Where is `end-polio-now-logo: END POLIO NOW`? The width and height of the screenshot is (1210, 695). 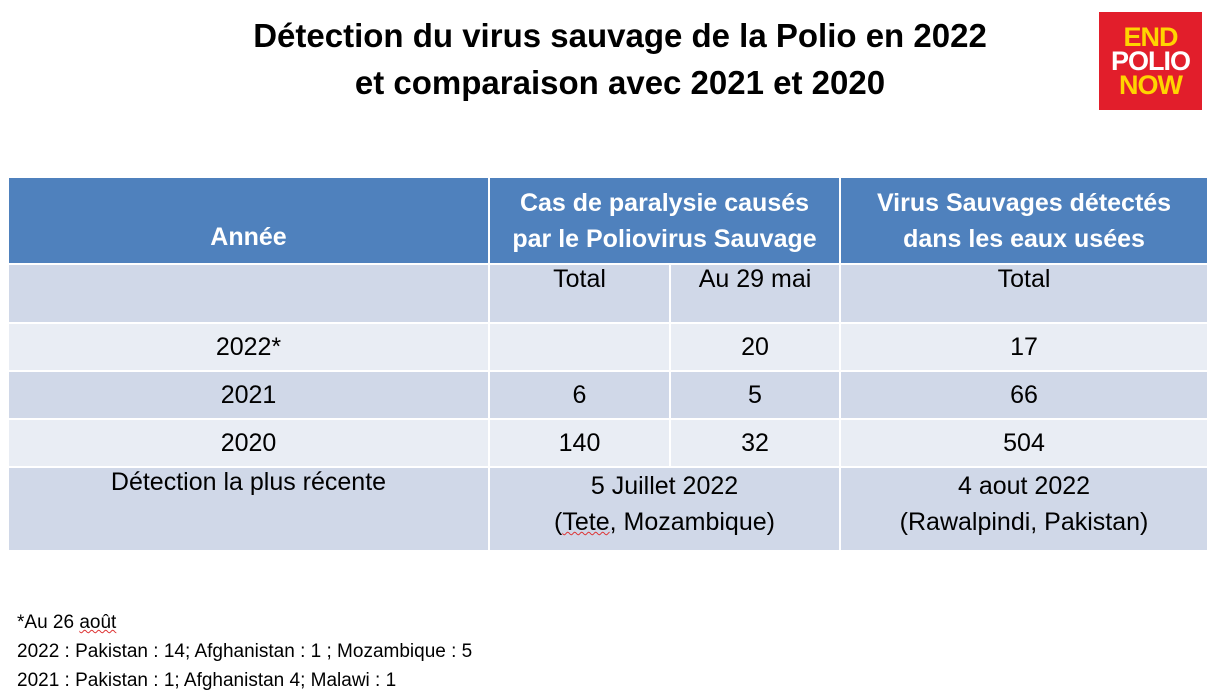 end-polio-now-logo: END POLIO NOW is located at coordinates (1150, 61).